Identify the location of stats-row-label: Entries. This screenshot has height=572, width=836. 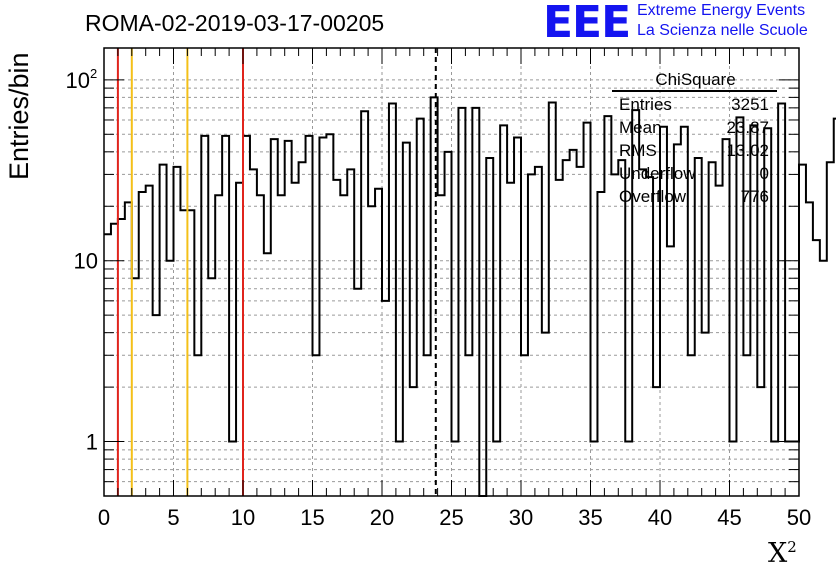
(645, 104).